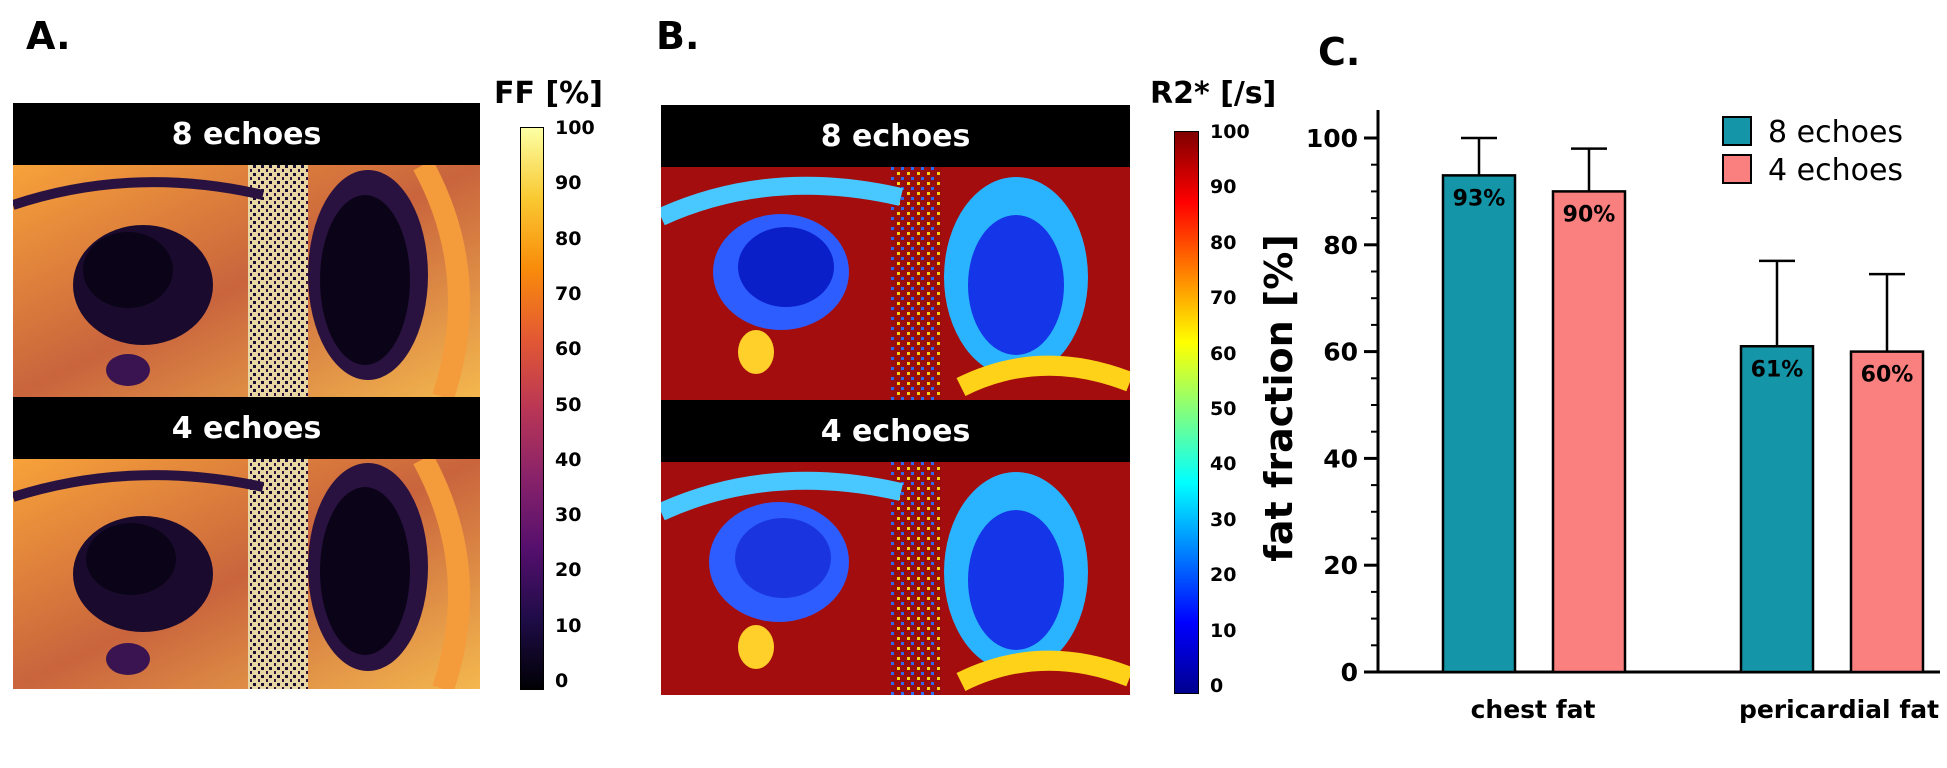  I want to click on bar-pericardial-fat-8-echoes, so click(1777, 509).